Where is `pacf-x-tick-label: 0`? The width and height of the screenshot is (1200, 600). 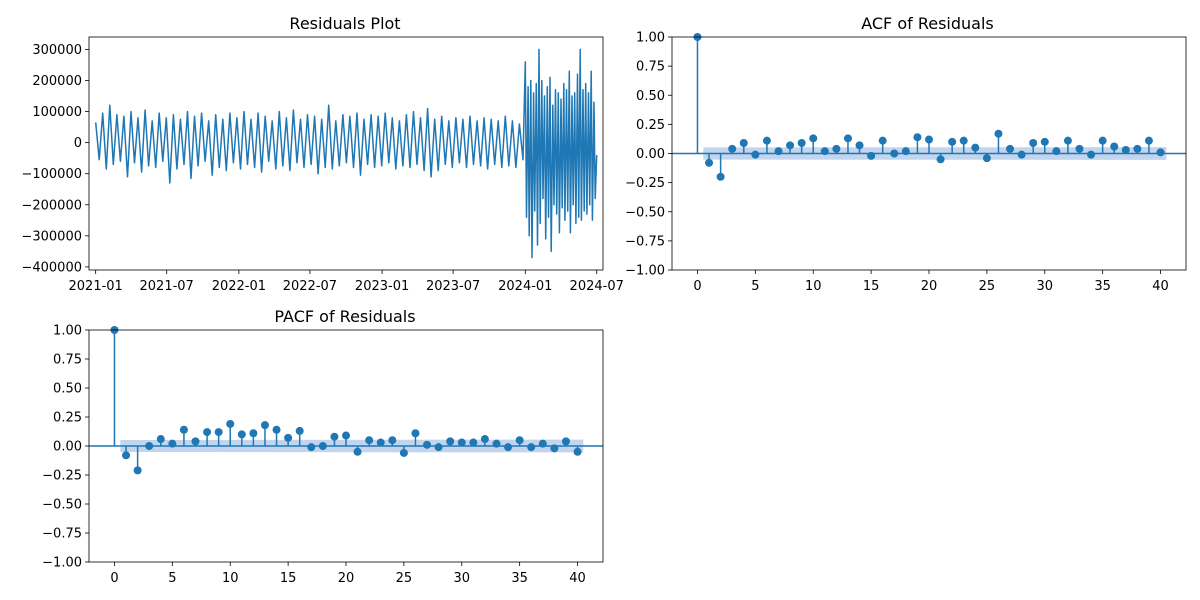
pacf-x-tick-label: 0 is located at coordinates (114, 578).